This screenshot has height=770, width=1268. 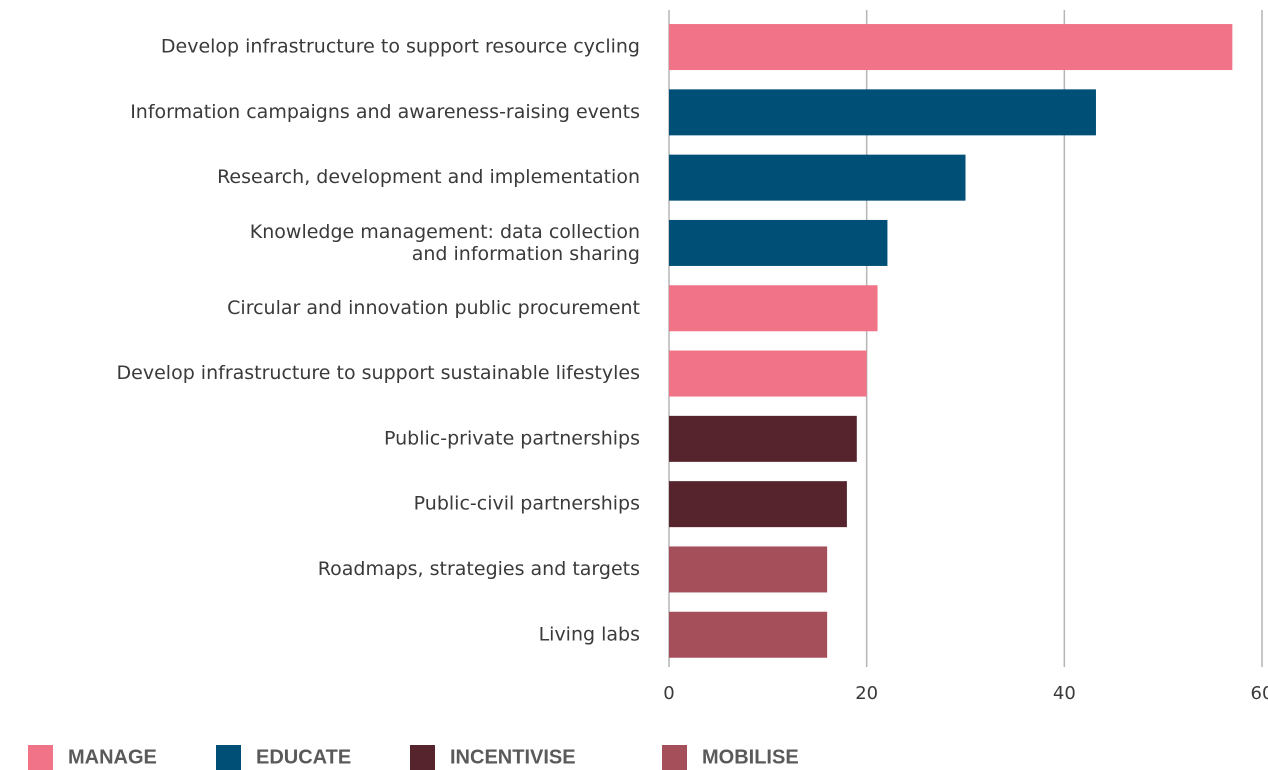 What do you see at coordinates (750, 757) in the screenshot?
I see `legend-label: MOBILISE` at bounding box center [750, 757].